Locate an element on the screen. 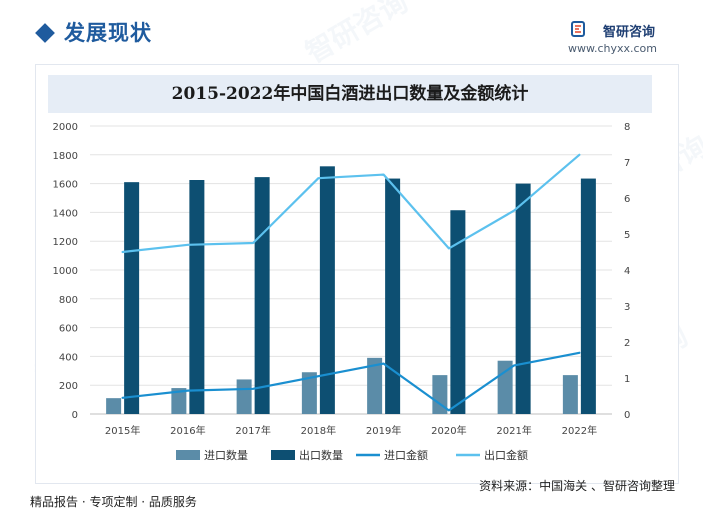 The height and width of the screenshot is (521, 703). left-axis-tick-label: 400 is located at coordinates (68, 357).